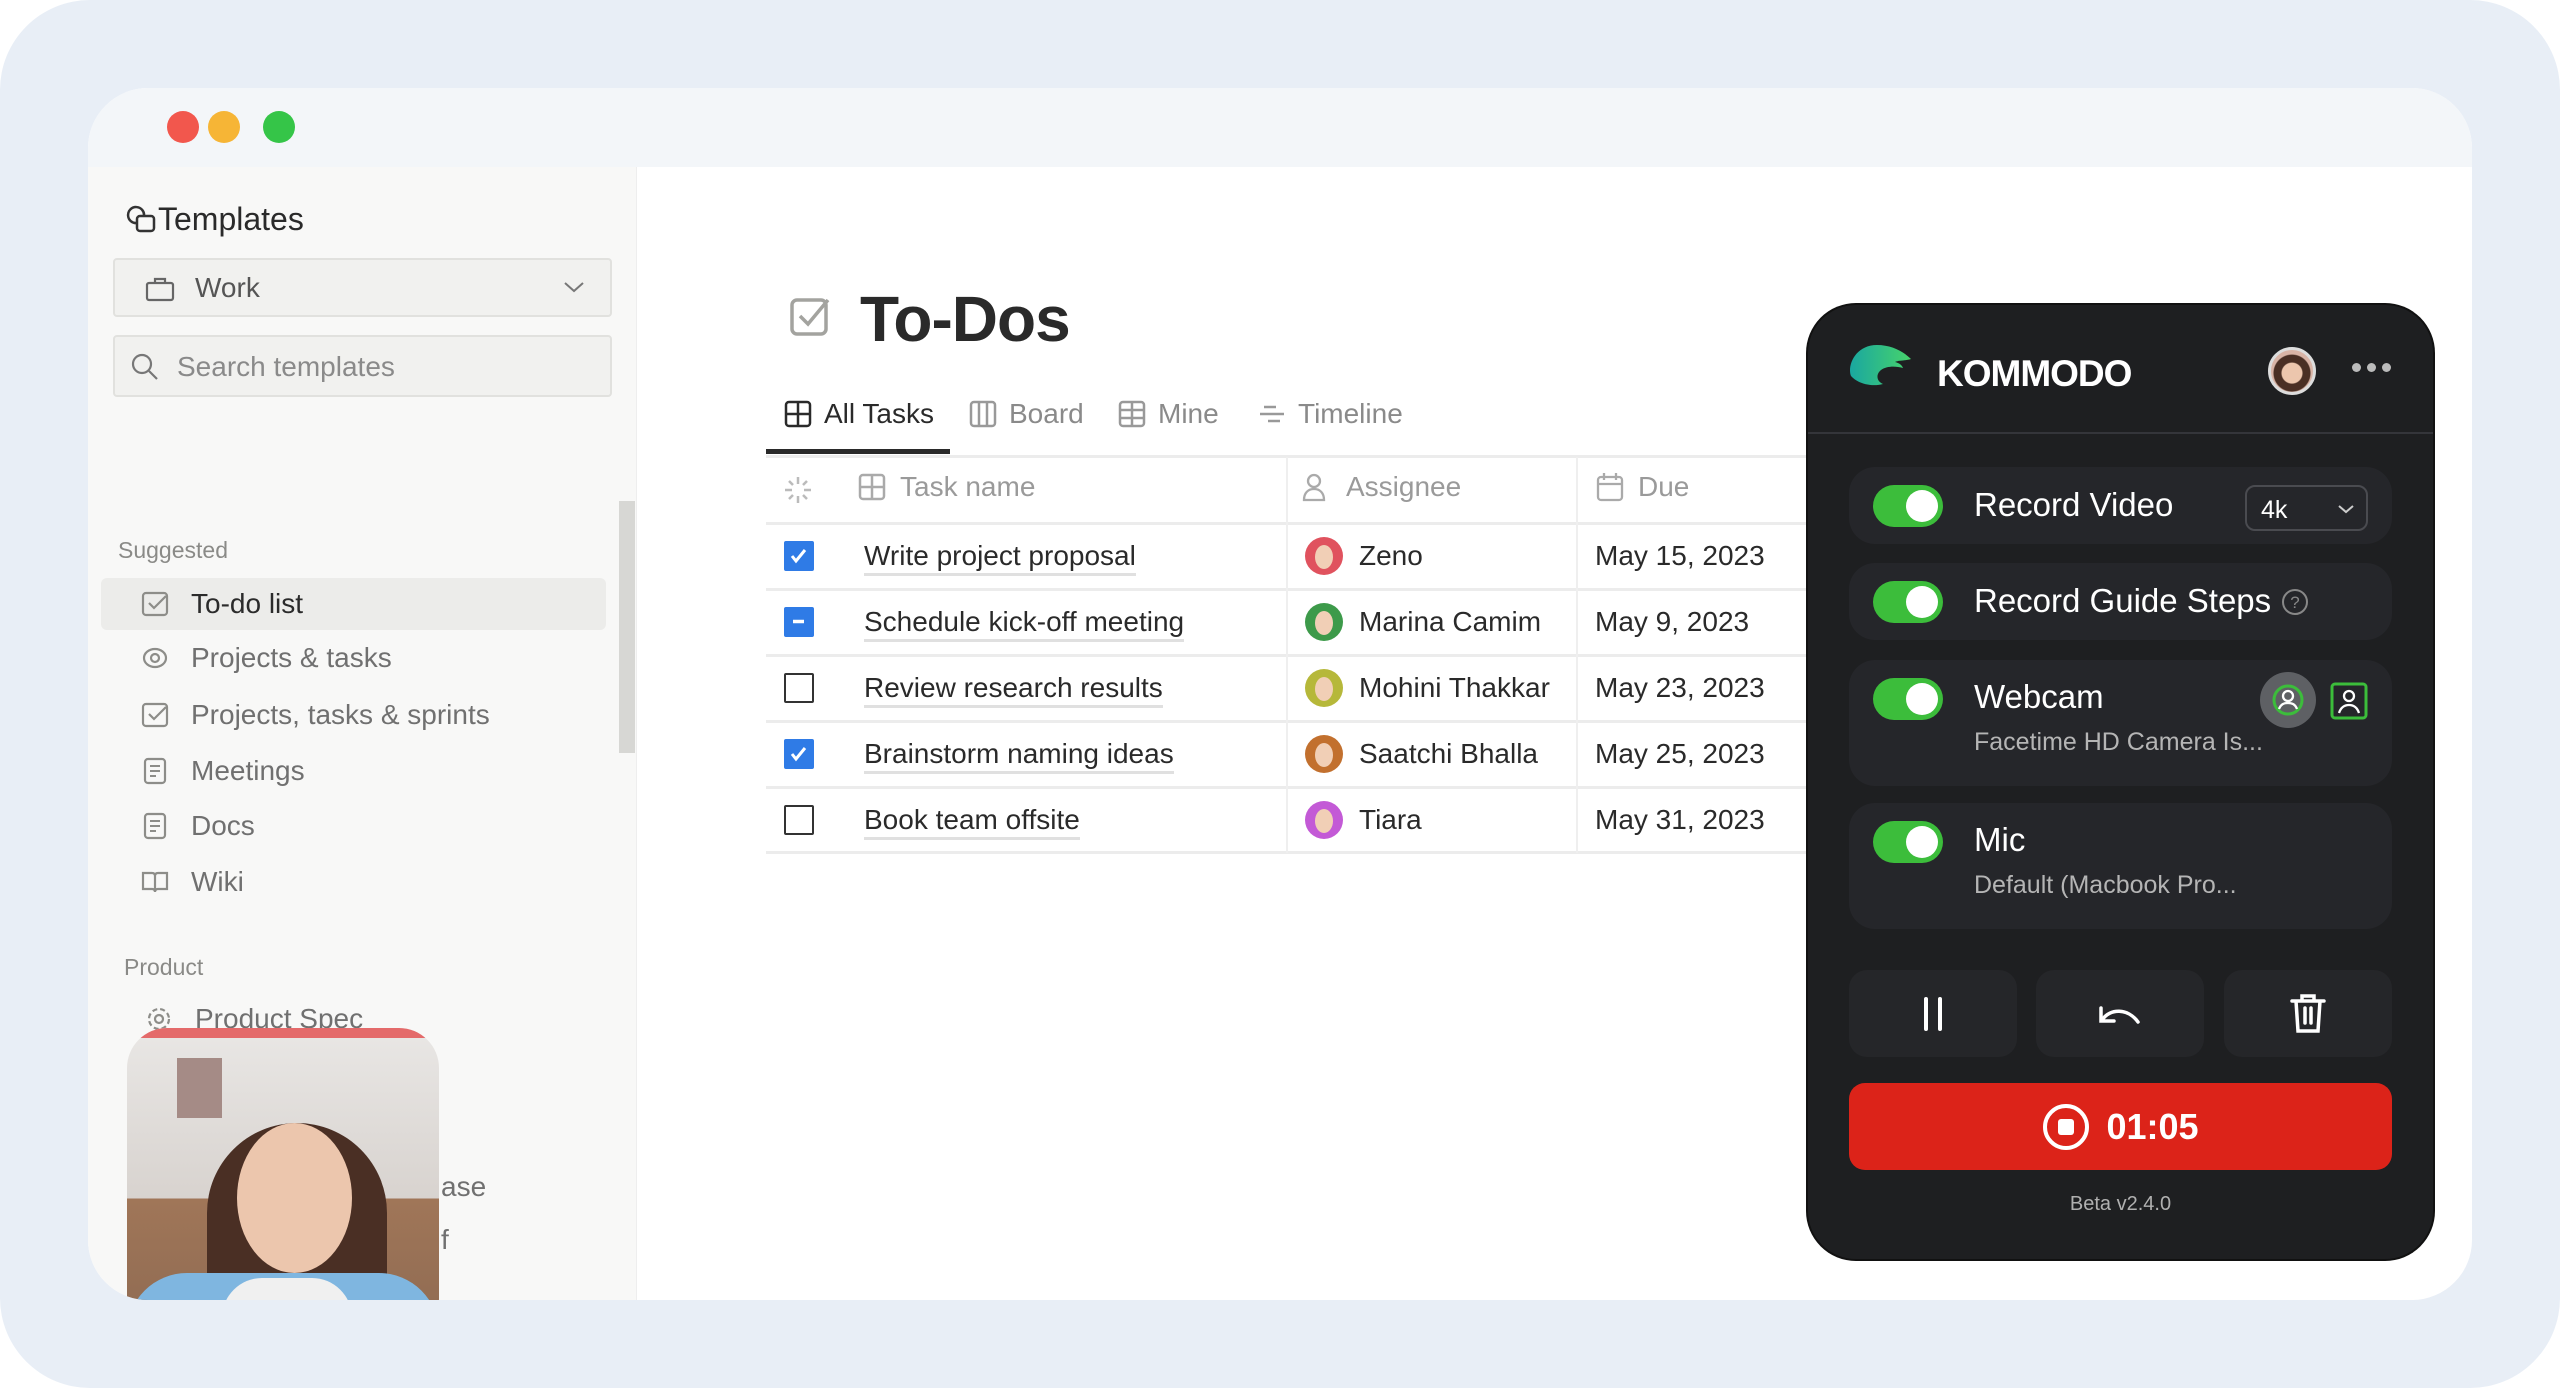  Describe the element at coordinates (1680, 555) in the screenshot. I see `due-date: May 15, 2023` at that location.